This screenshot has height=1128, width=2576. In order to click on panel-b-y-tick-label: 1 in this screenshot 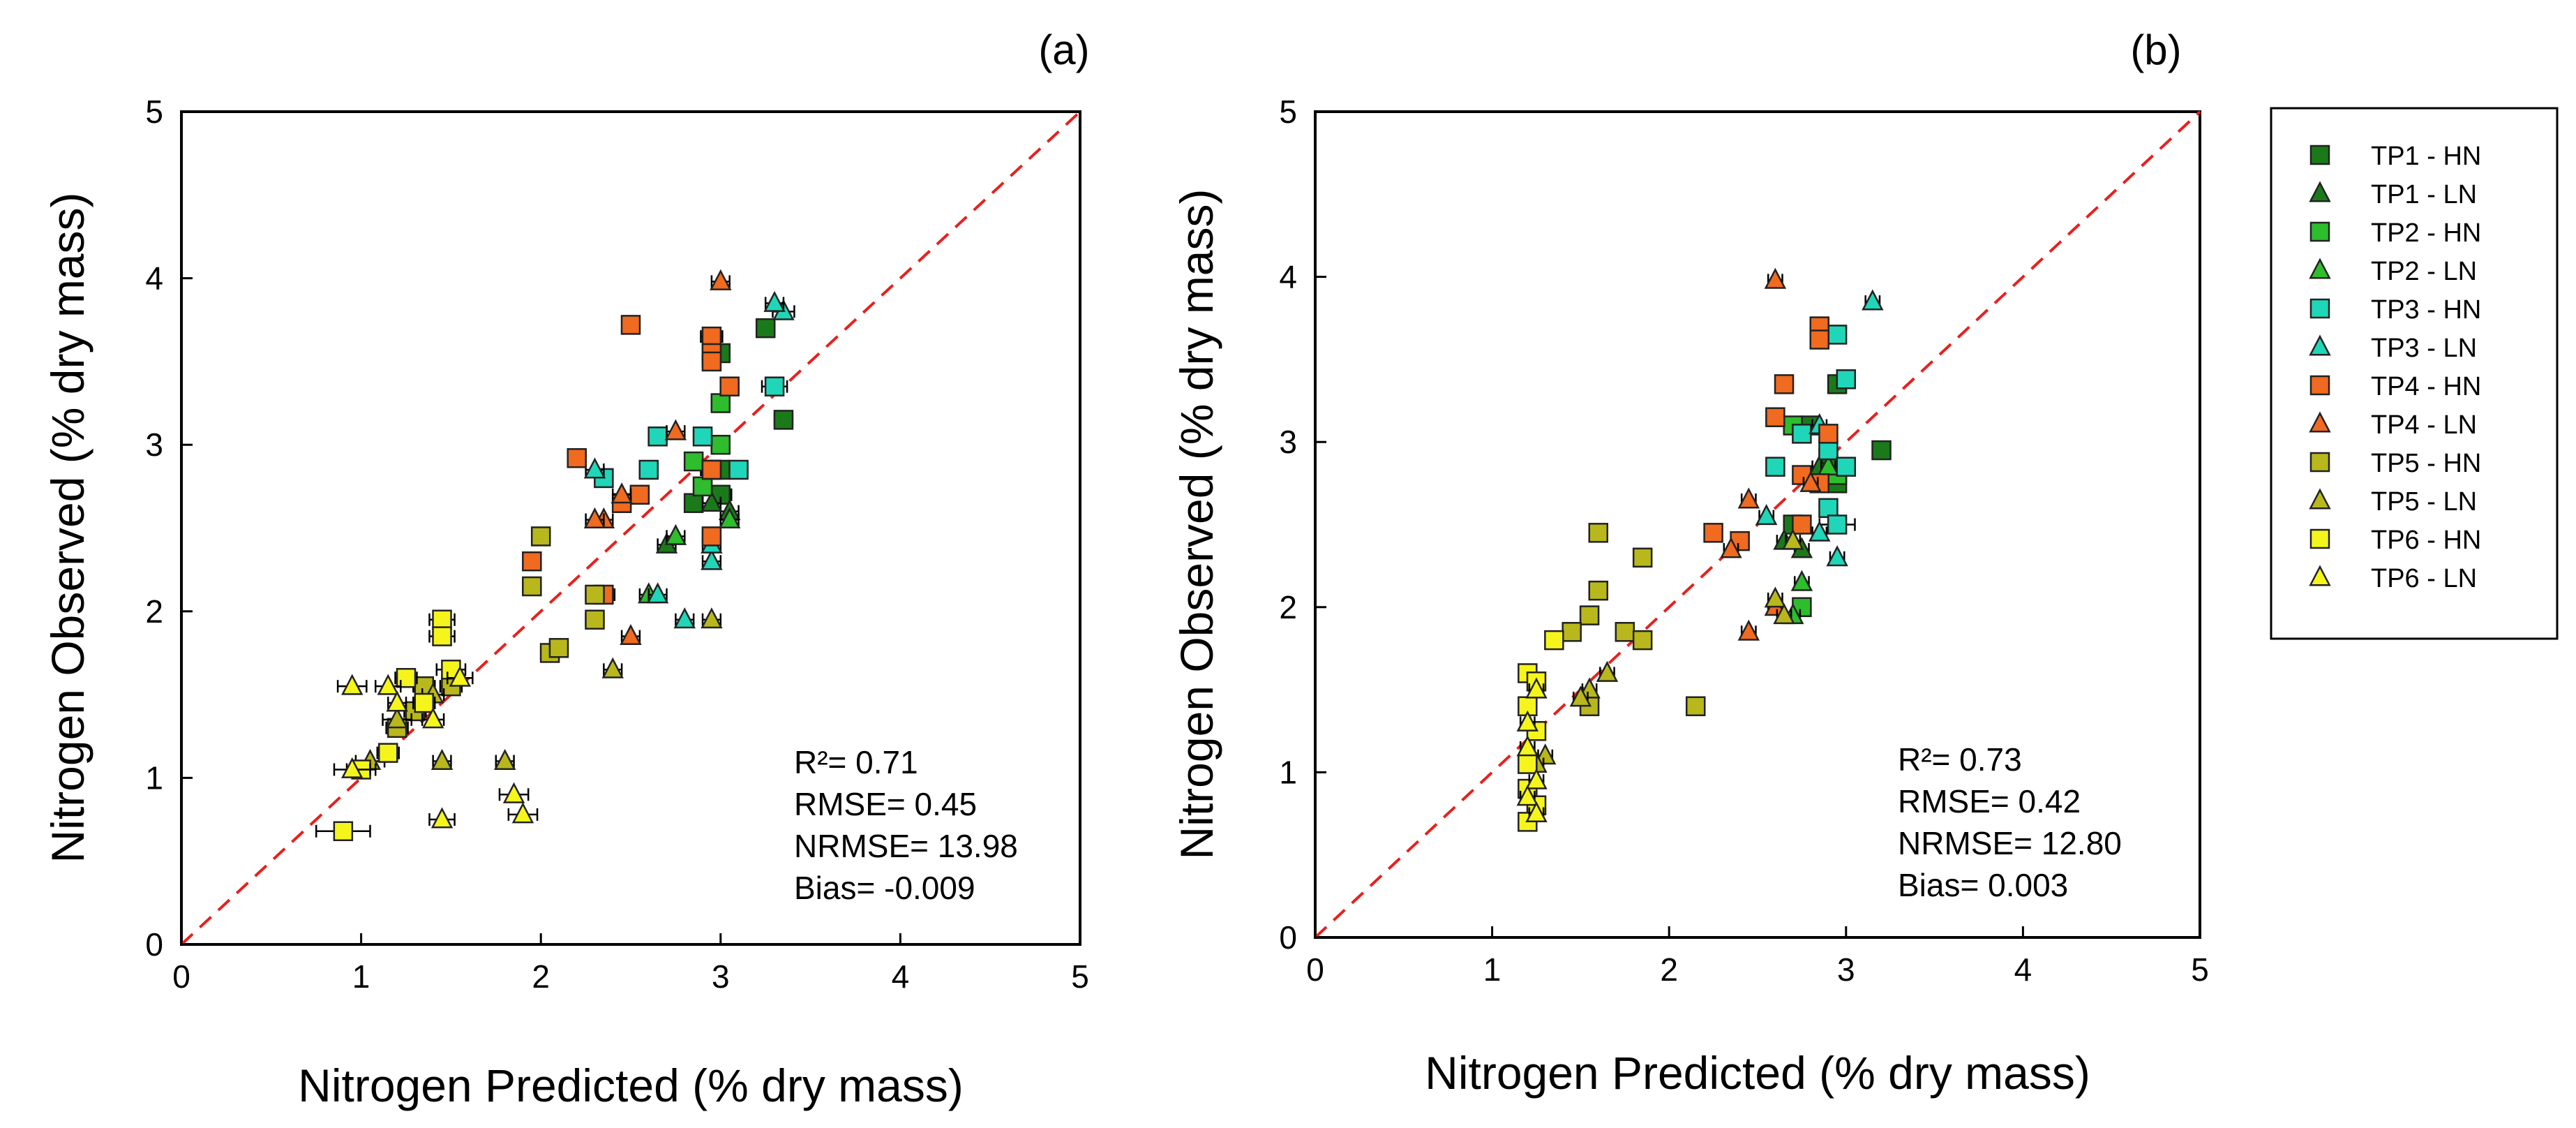, I will do `click(1288, 772)`.